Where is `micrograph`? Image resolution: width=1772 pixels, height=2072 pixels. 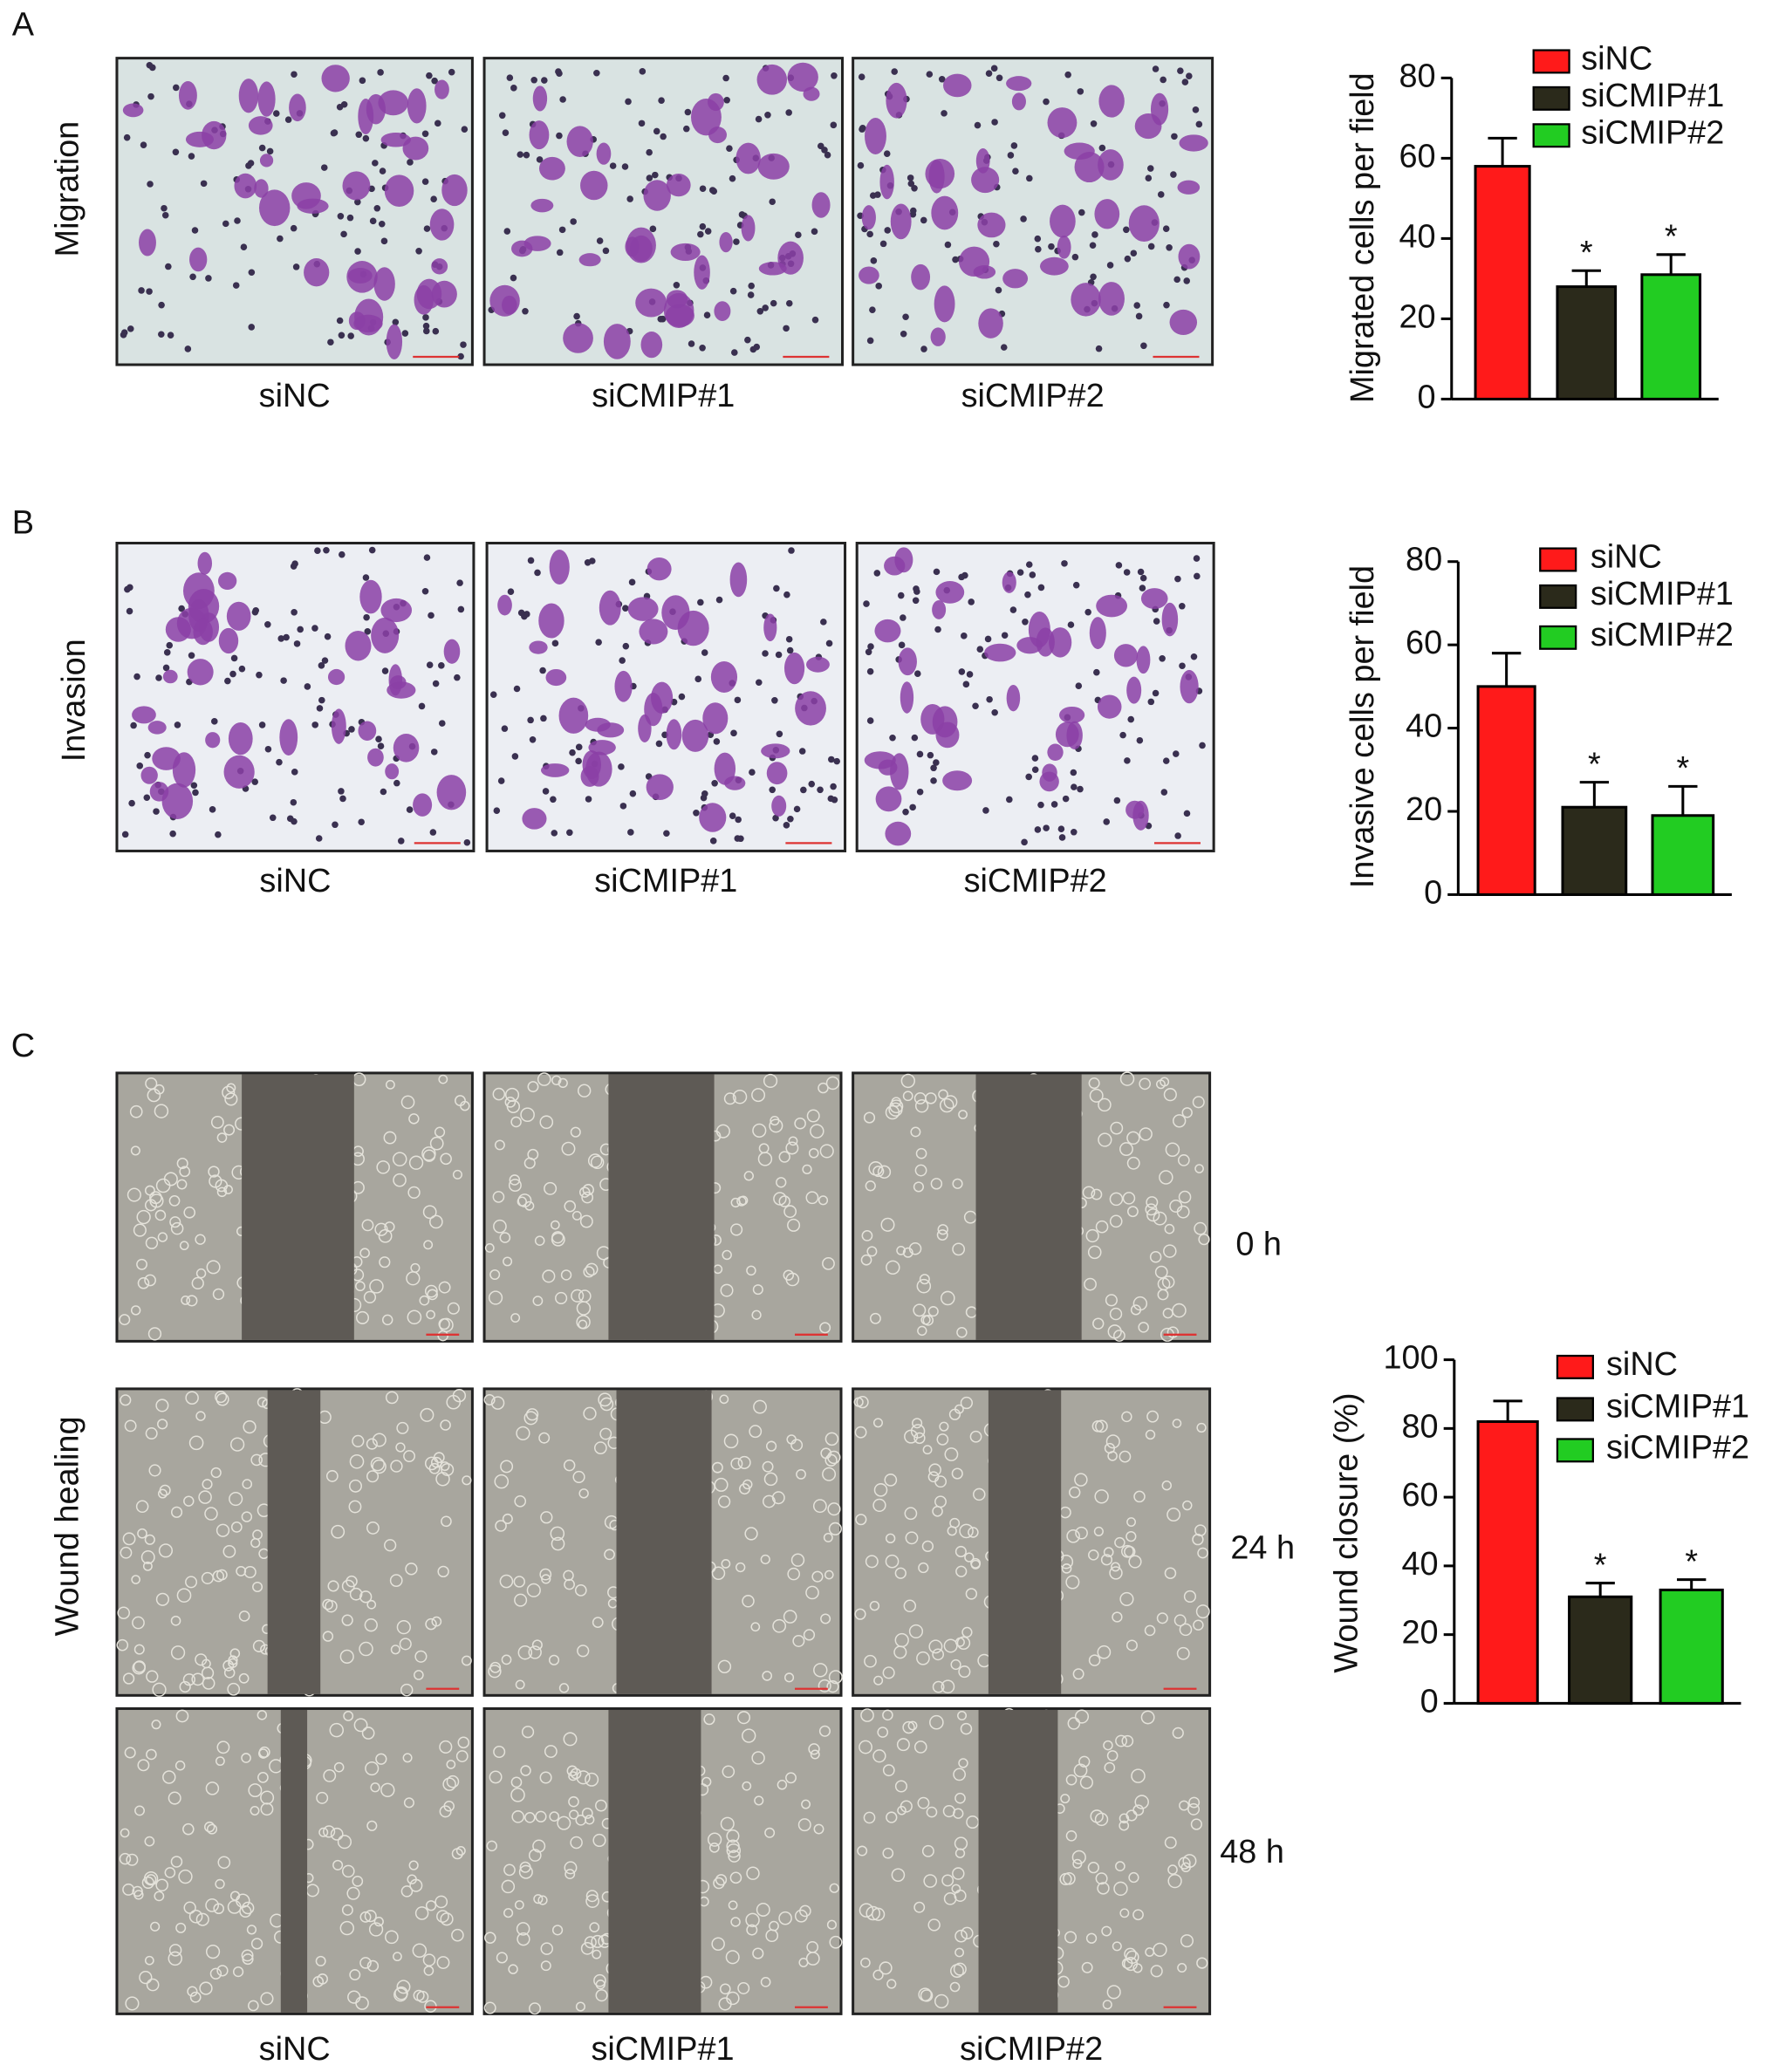 micrograph is located at coordinates (666, 697).